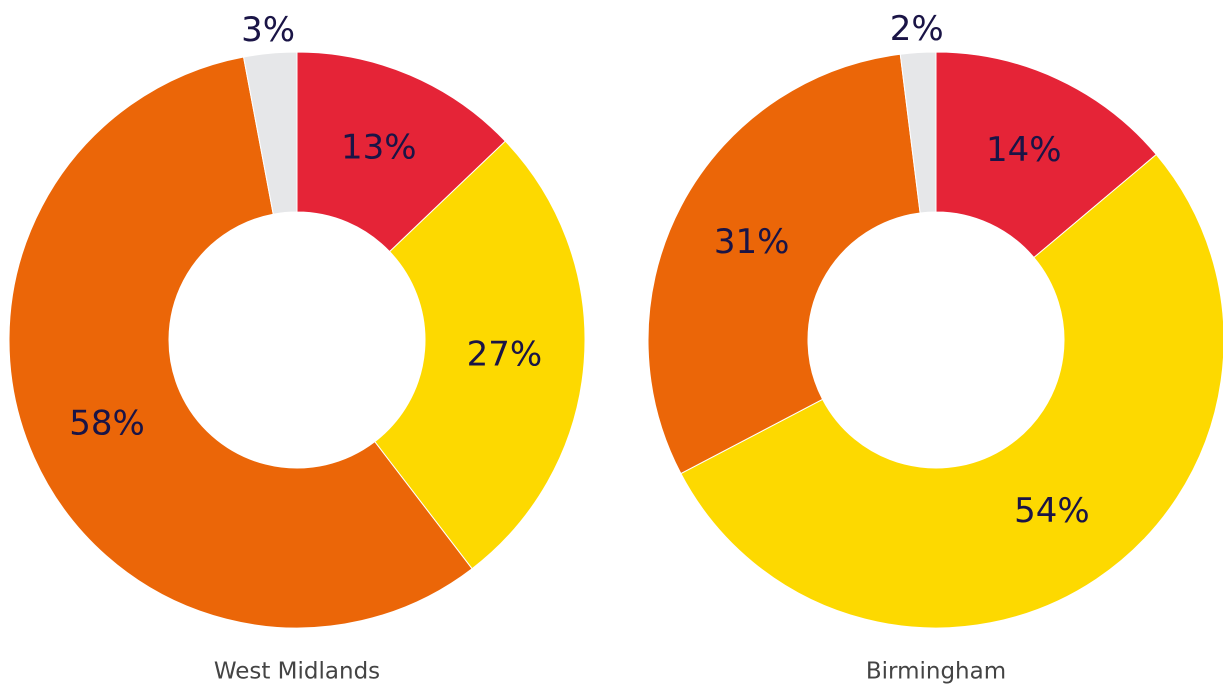 This screenshot has height=693, width=1223. What do you see at coordinates (1052, 511) in the screenshot?
I see `slice-label: 54%` at bounding box center [1052, 511].